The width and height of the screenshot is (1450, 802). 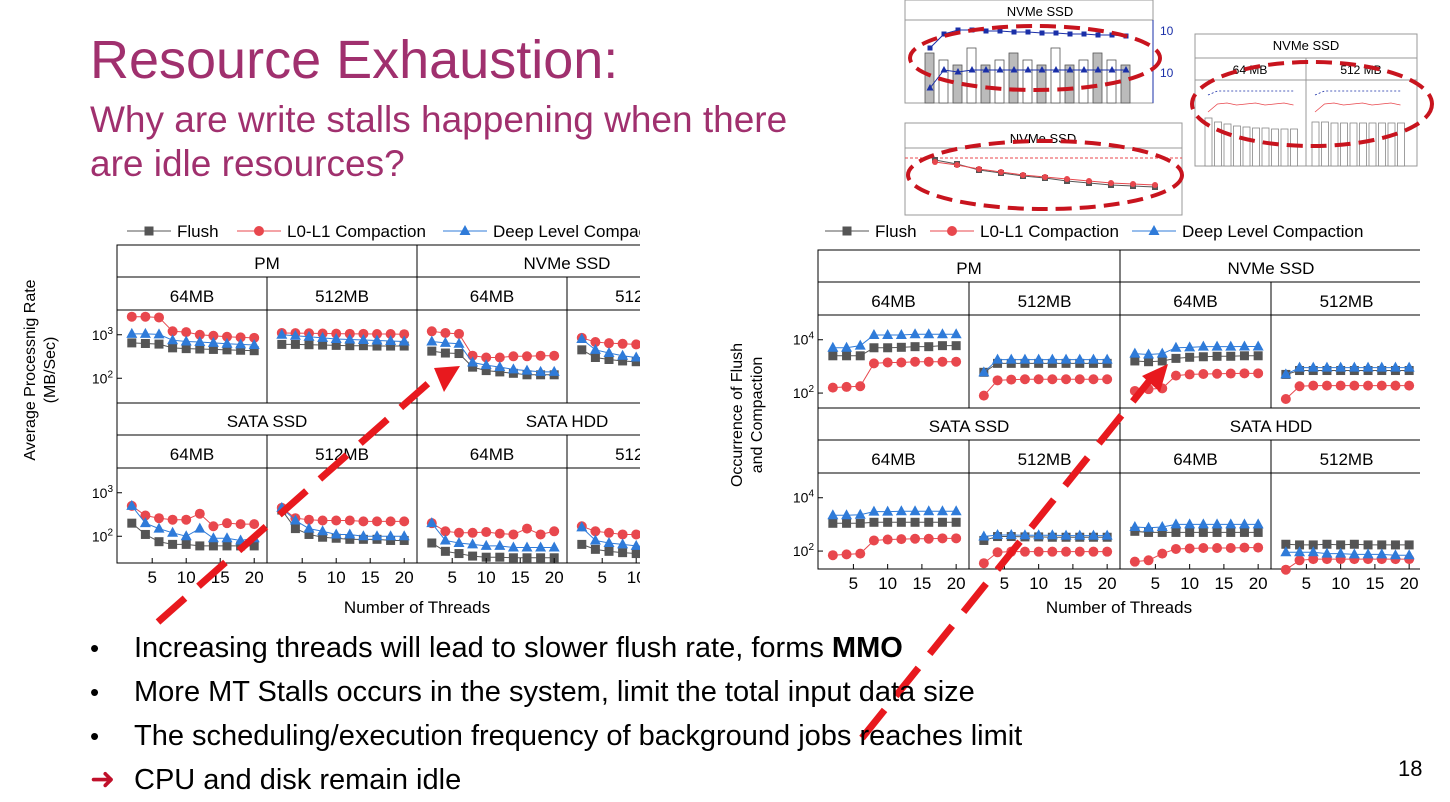 I want to click on y-tick-label: 10³, so click(x=103, y=334).